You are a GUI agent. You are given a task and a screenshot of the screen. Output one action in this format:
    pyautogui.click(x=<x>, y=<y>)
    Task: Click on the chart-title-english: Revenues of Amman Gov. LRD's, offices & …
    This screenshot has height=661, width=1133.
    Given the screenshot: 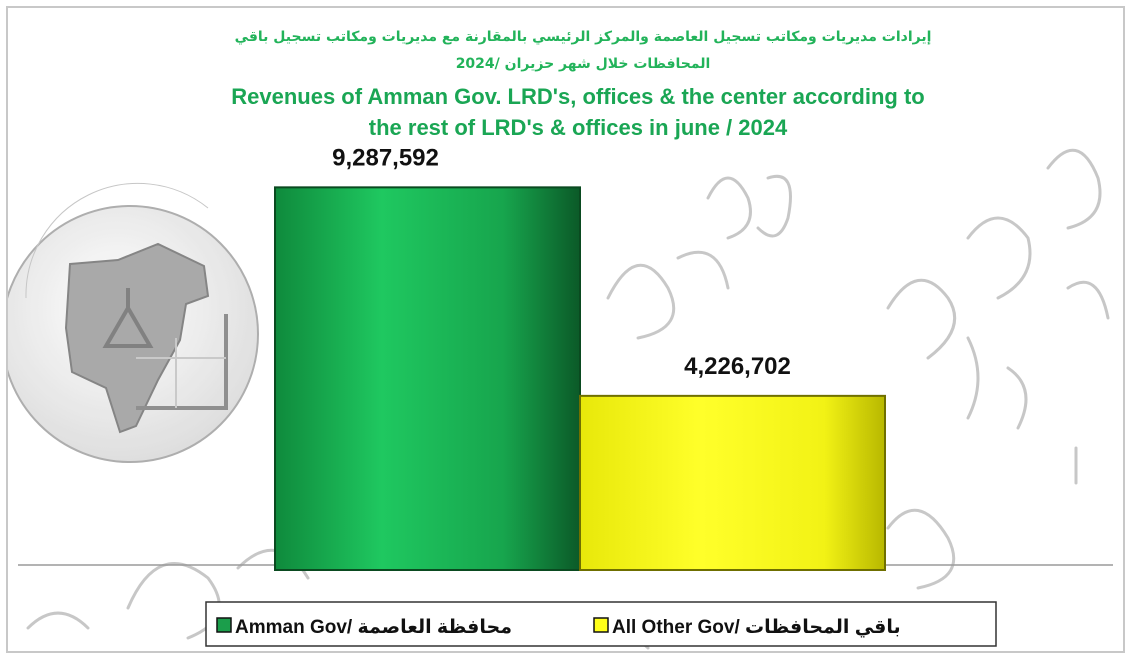 What is the action you would take?
    pyautogui.click(x=577, y=112)
    